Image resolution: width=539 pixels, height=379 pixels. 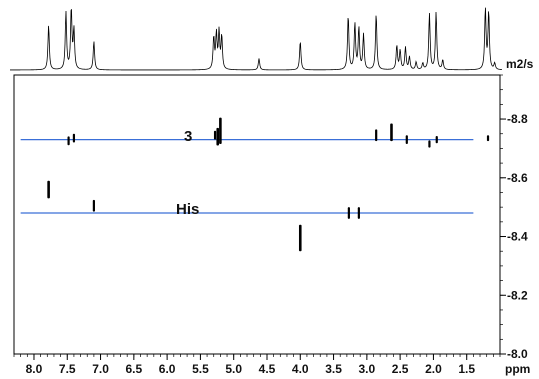 What do you see at coordinates (100, 369) in the screenshot?
I see `x-tick-label: 7.0` at bounding box center [100, 369].